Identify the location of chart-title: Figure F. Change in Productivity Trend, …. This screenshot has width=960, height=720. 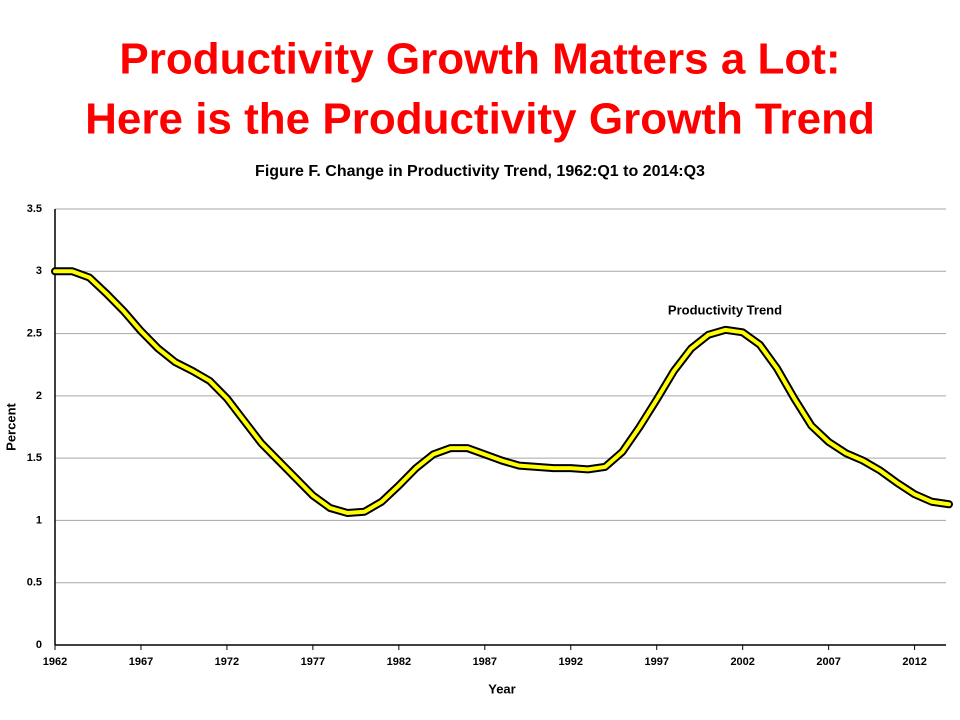
(480, 171).